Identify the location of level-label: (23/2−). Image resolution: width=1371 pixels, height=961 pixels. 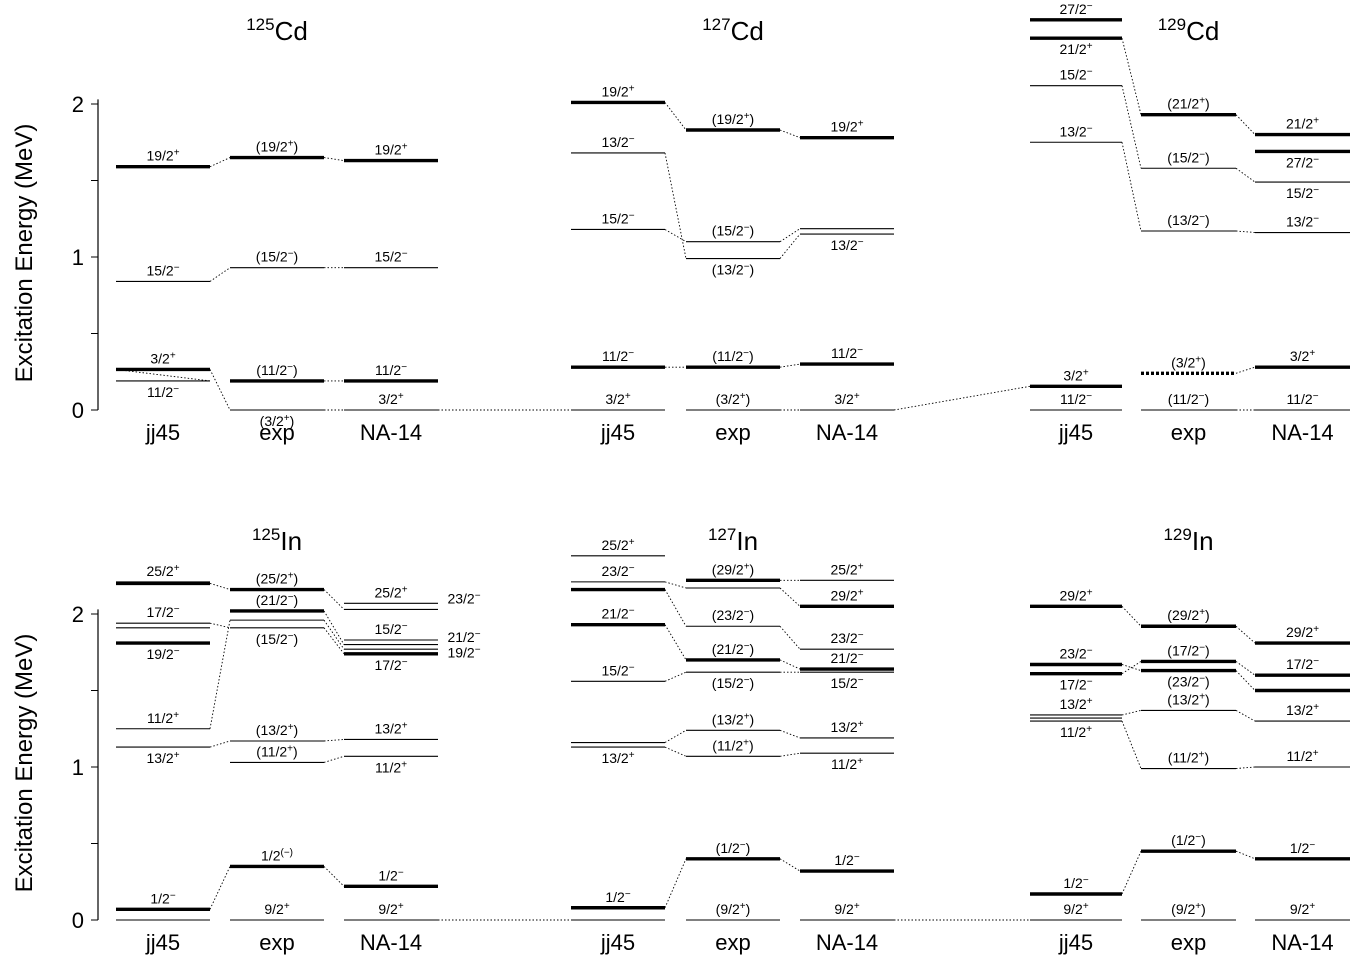
(1188, 682).